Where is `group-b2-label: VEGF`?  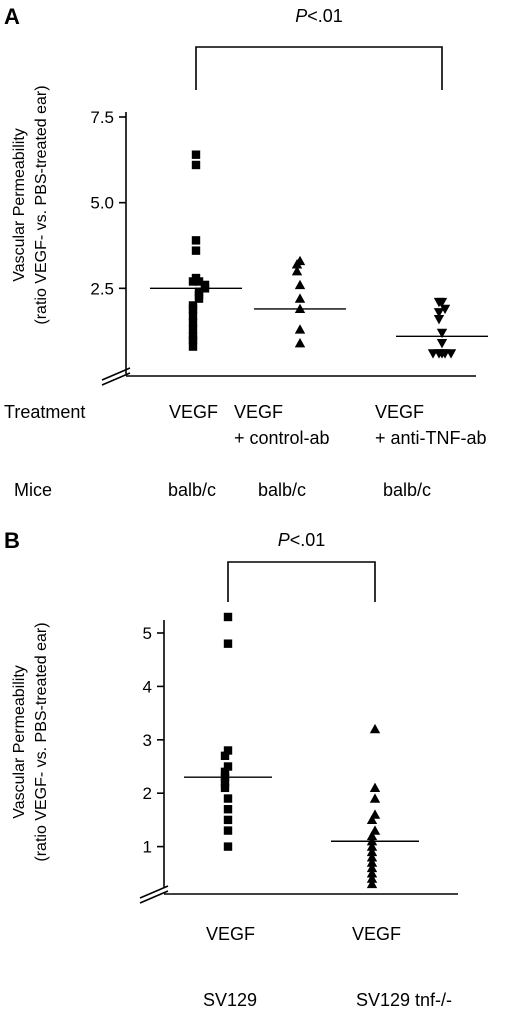
group-b2-label: VEGF is located at coordinates (376, 934).